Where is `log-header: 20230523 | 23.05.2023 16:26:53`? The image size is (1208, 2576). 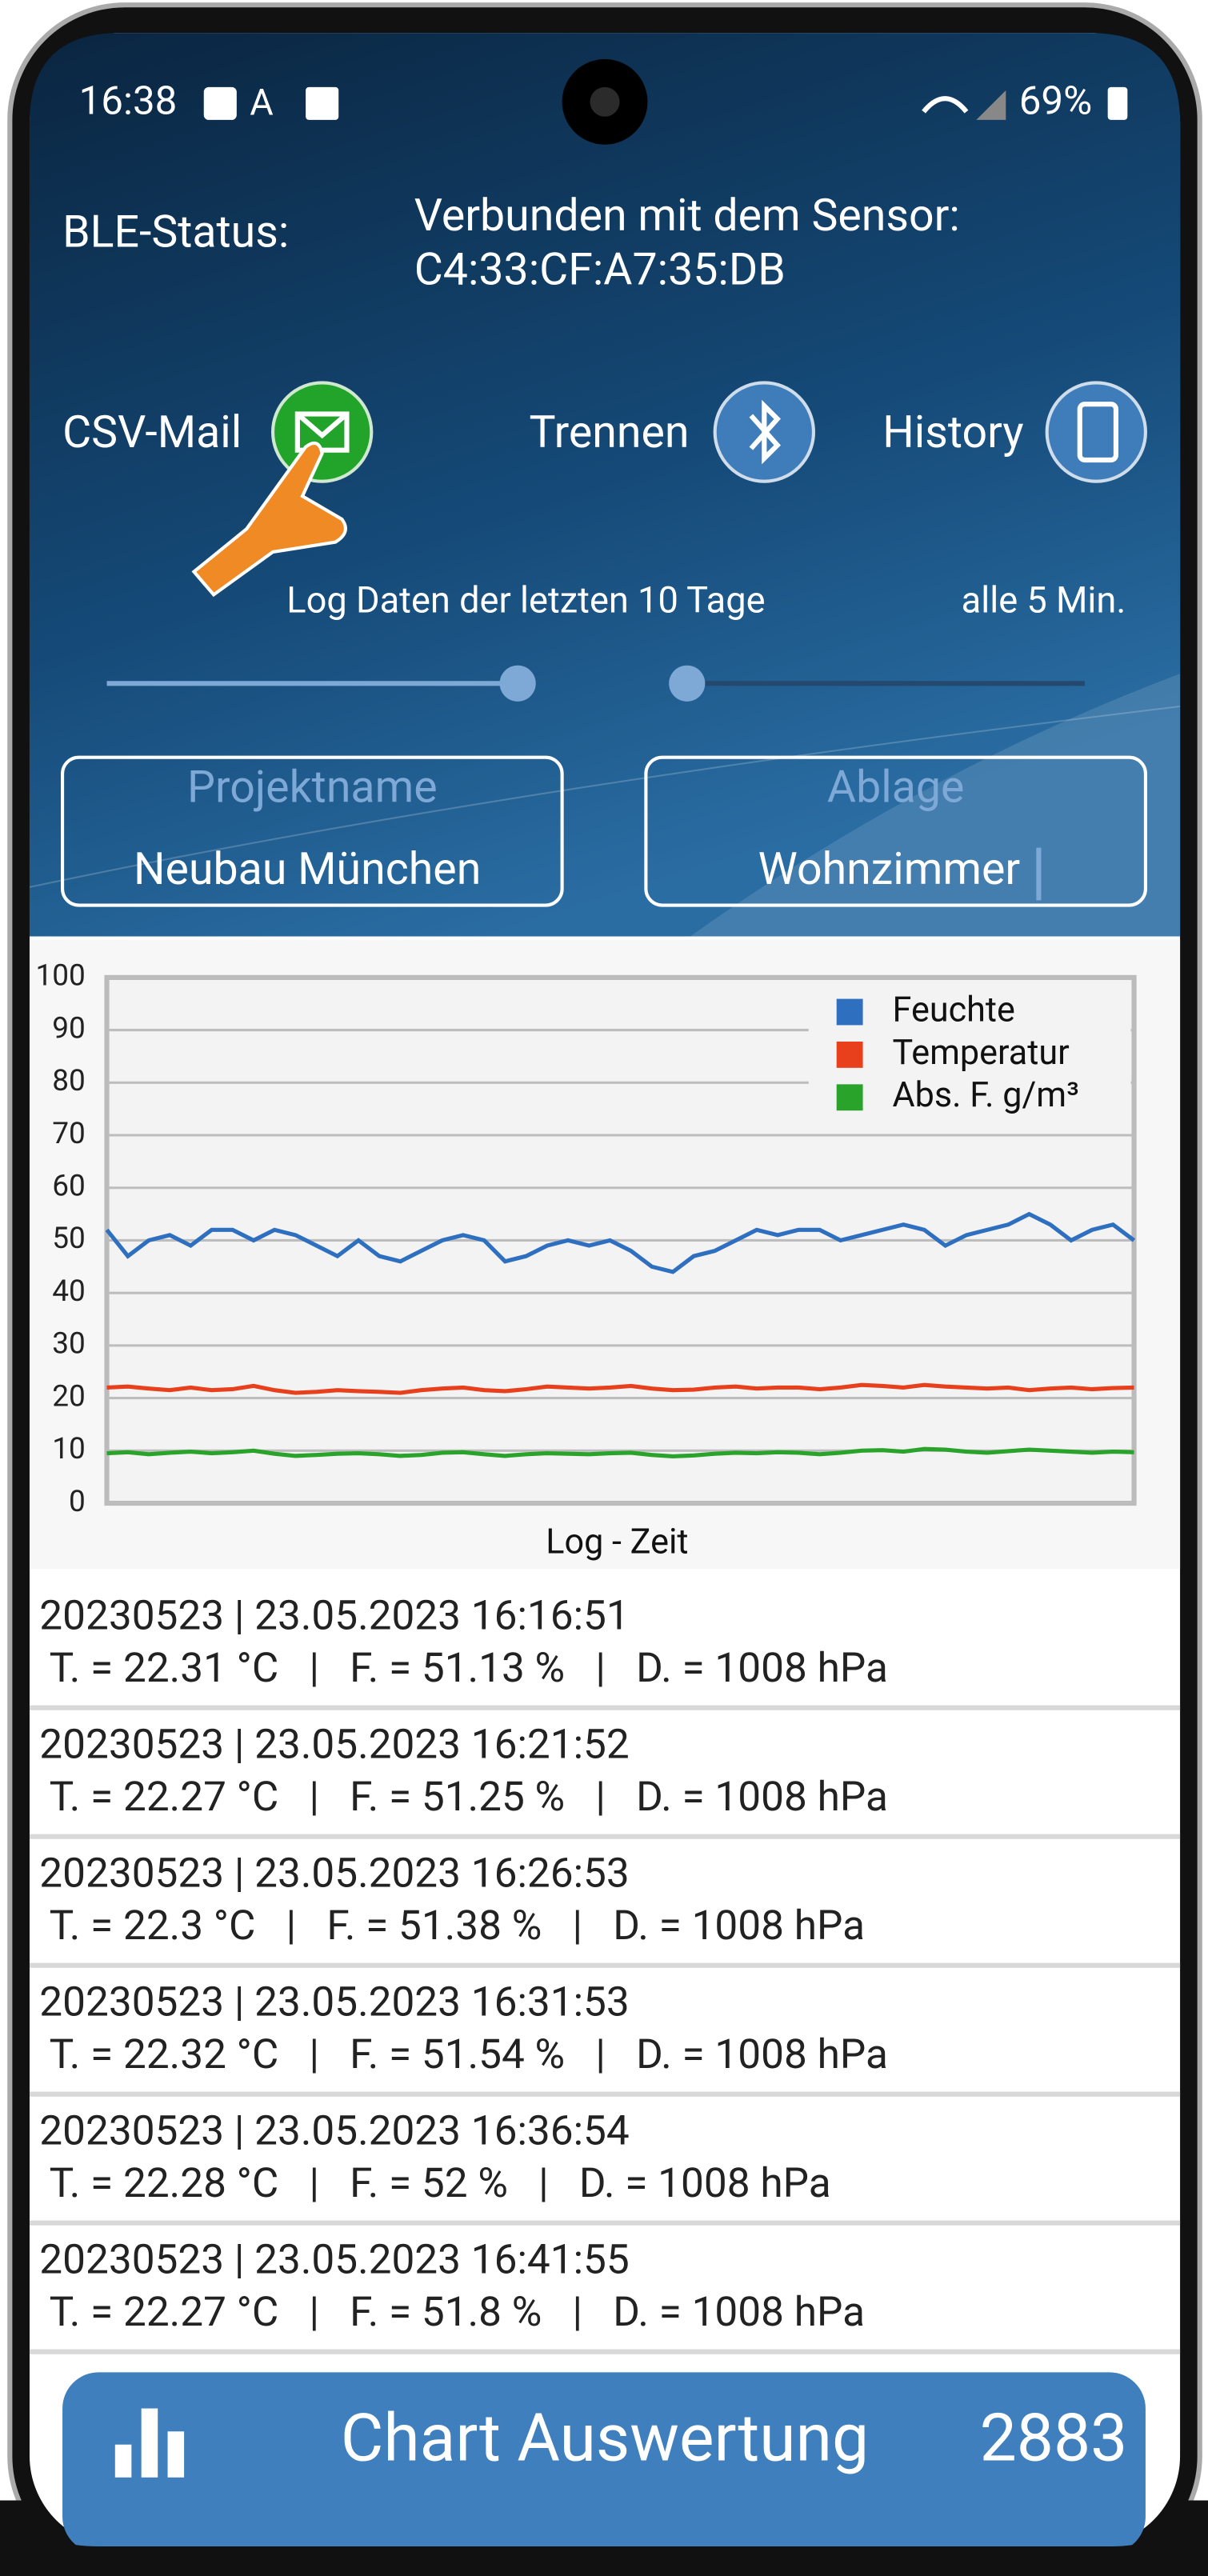 log-header: 20230523 | 23.05.2023 16:26:53 is located at coordinates (334, 1872).